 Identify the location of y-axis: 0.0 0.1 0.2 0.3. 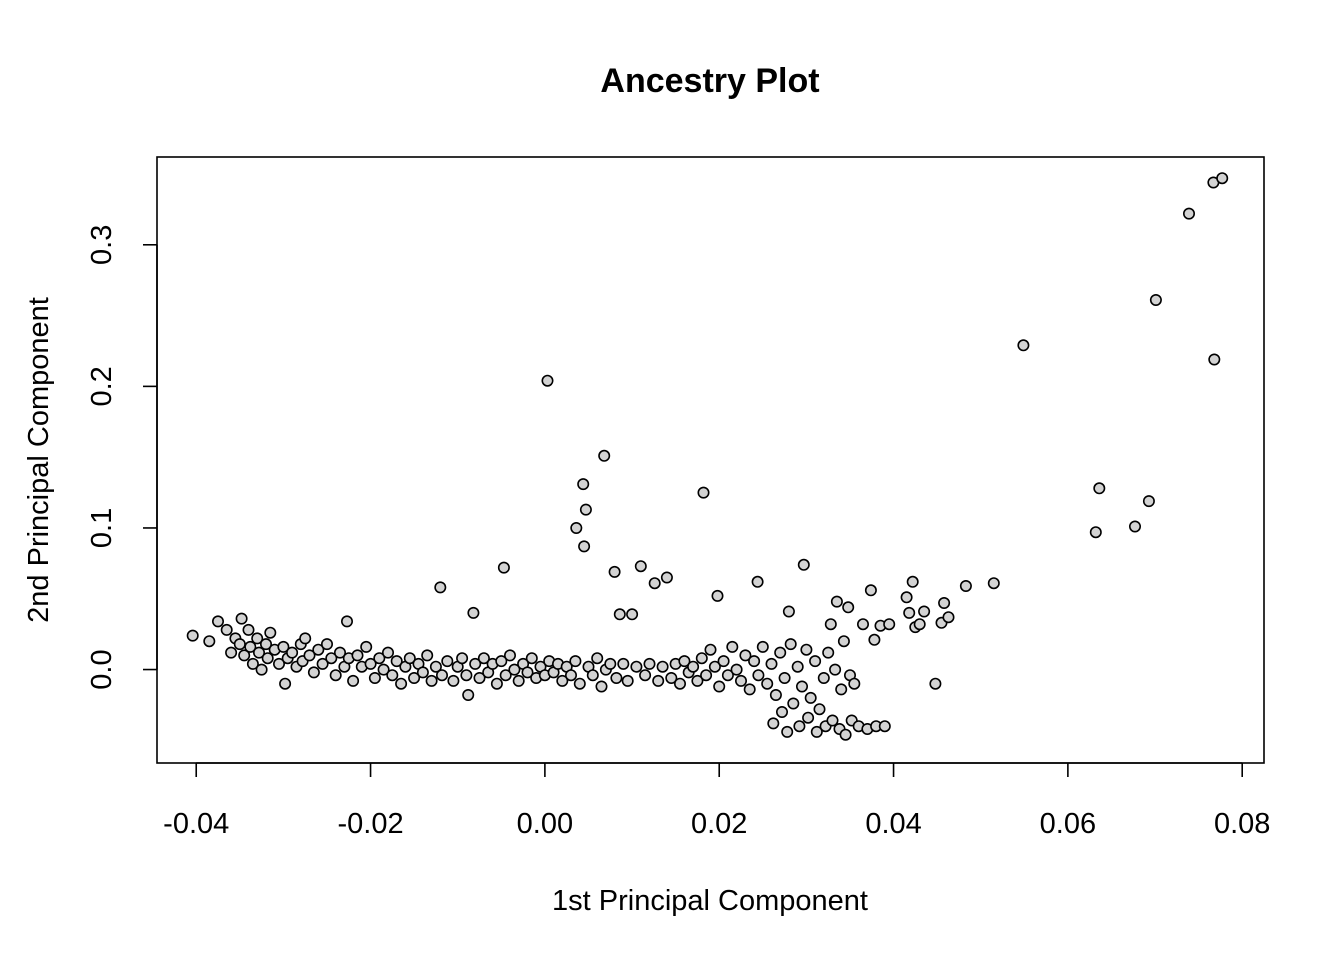
(122, 457).